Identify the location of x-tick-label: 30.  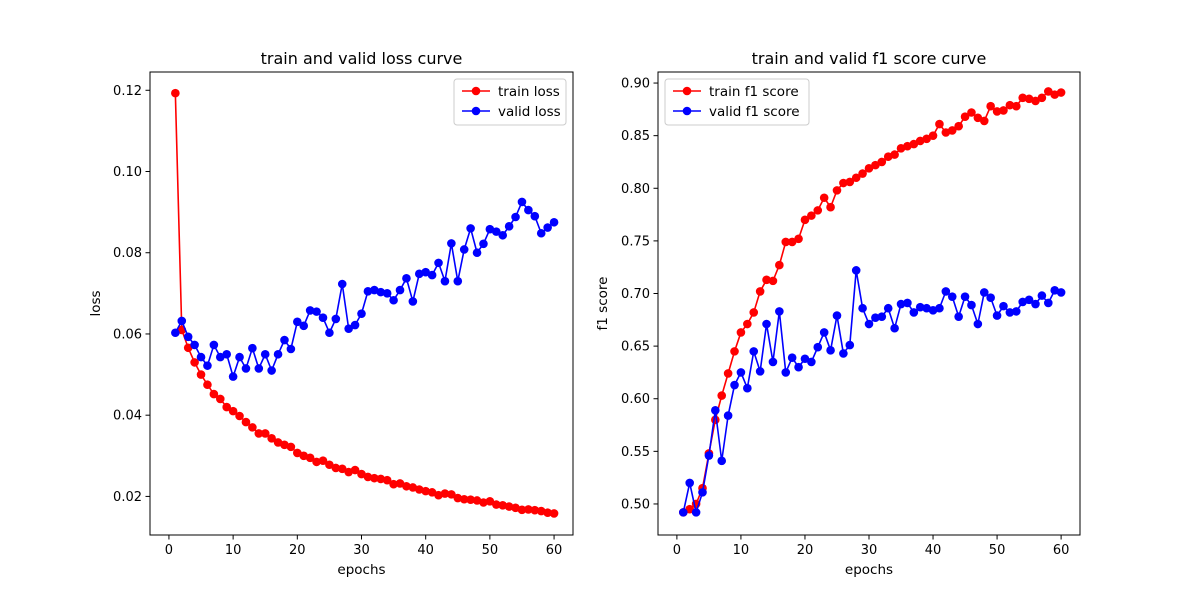
(869, 550).